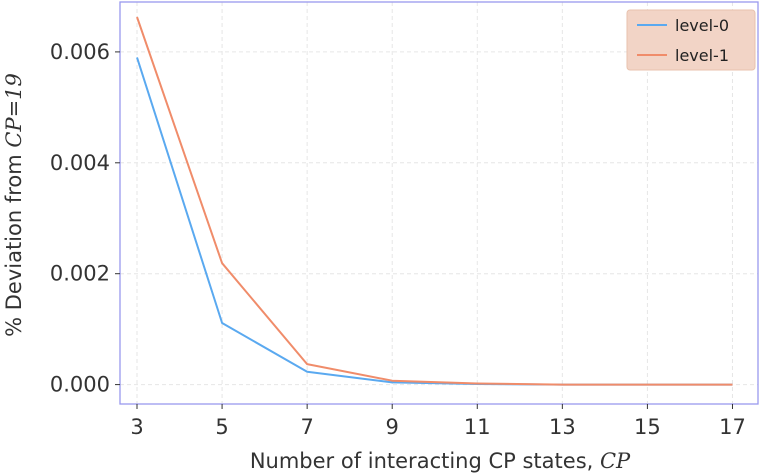 Image resolution: width=767 pixels, height=476 pixels. What do you see at coordinates (14, 205) in the screenshot?
I see `y-axis-label: % Deviation from CP=19` at bounding box center [14, 205].